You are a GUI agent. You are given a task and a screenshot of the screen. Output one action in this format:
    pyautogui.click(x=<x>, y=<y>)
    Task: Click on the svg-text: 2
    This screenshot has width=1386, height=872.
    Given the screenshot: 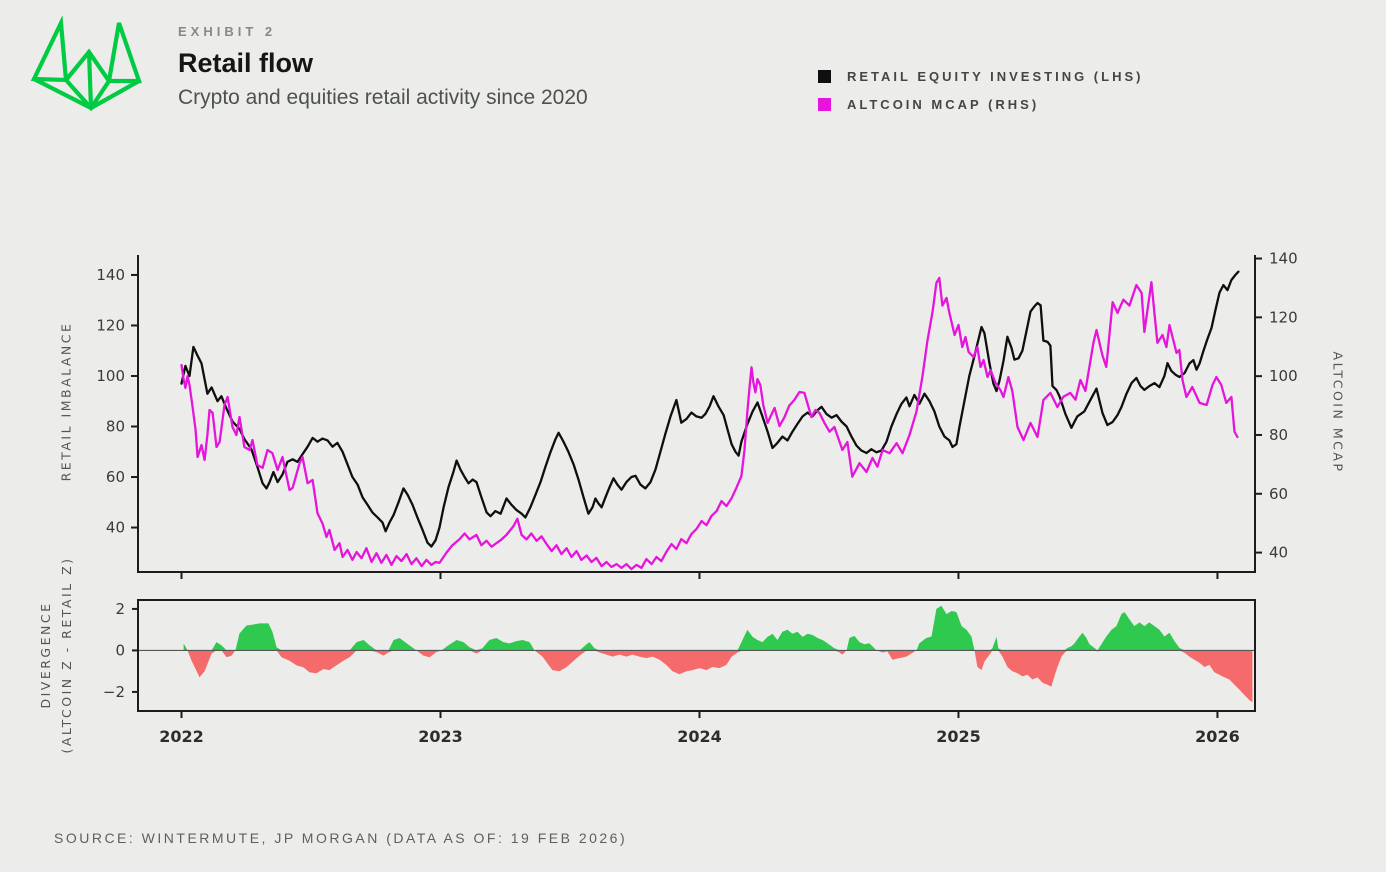 What is the action you would take?
    pyautogui.click(x=120, y=609)
    